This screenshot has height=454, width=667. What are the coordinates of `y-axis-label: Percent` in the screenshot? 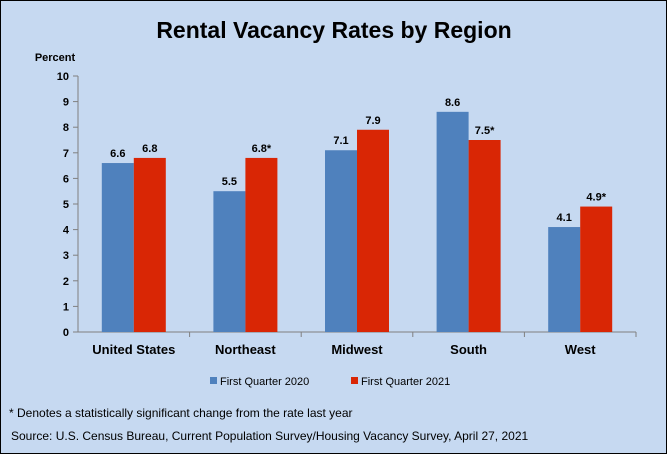 It's located at (55, 58).